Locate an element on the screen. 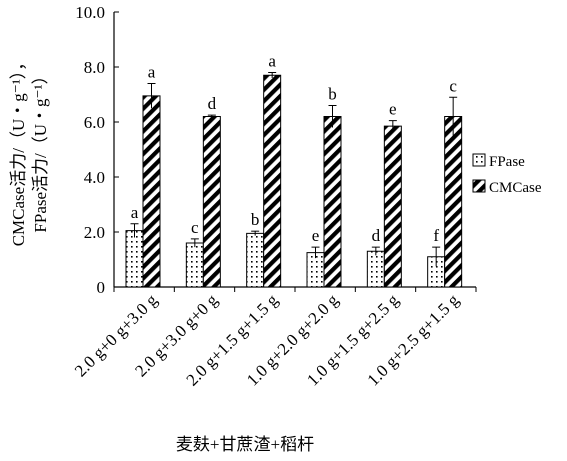 This screenshot has width=567, height=461. legend-label-cmcase: CMCase is located at coordinates (515, 188).